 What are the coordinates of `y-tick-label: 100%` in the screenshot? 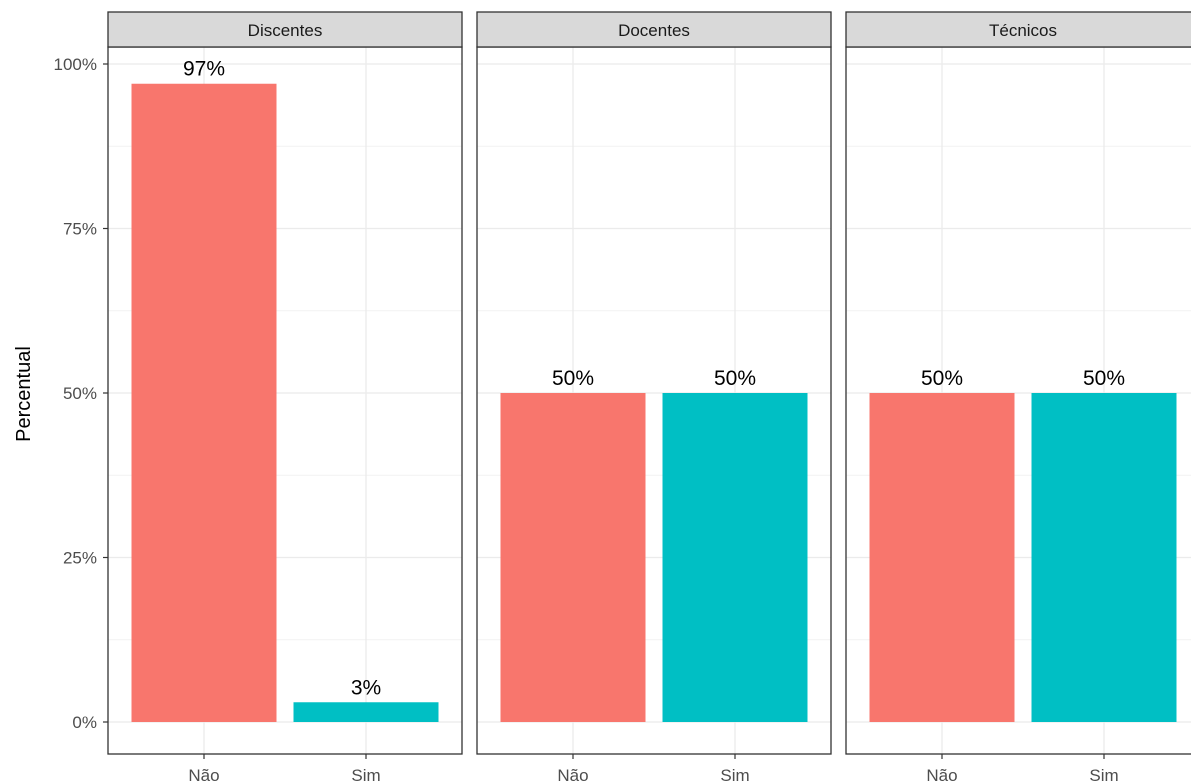 It's located at (75, 64).